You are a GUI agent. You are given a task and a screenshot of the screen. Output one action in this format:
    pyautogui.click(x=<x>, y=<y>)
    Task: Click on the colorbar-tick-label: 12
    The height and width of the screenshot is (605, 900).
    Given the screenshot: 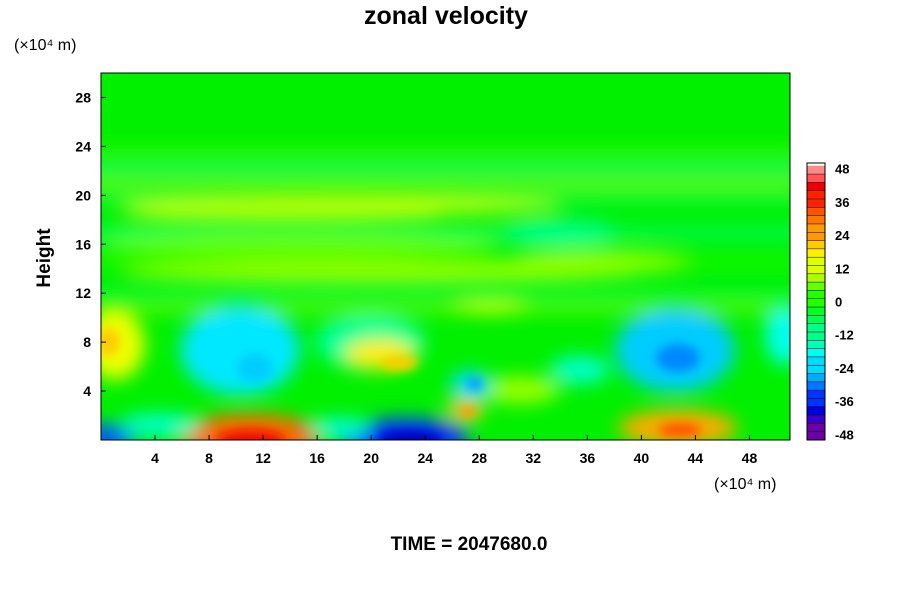 What is the action you would take?
    pyautogui.click(x=842, y=268)
    